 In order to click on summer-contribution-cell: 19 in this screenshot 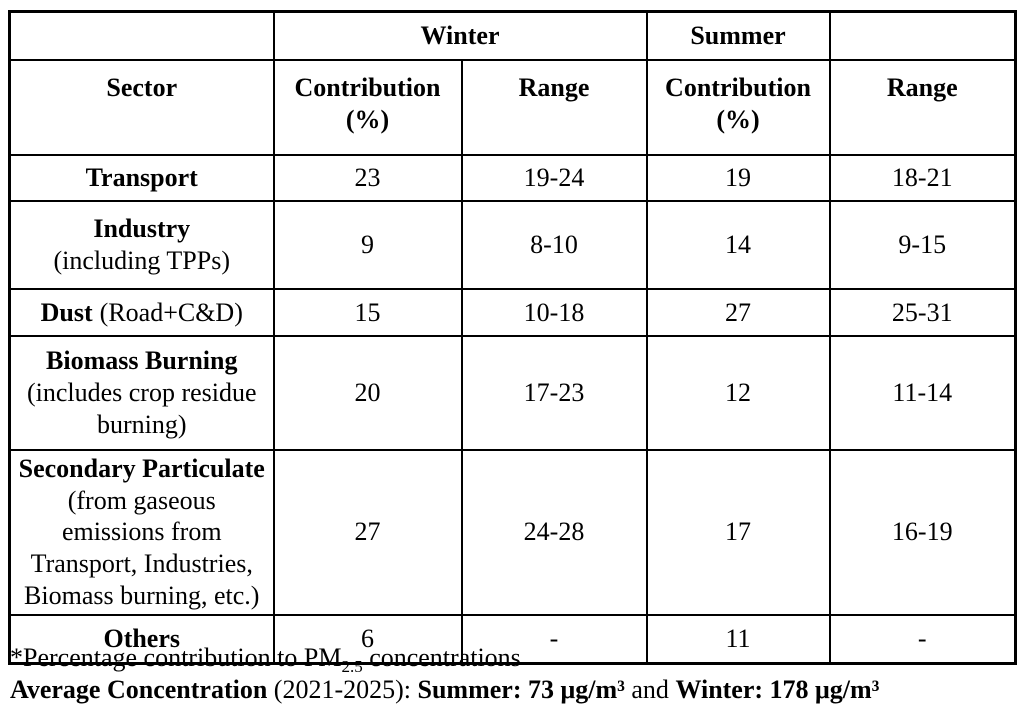, I will do `click(738, 178)`.